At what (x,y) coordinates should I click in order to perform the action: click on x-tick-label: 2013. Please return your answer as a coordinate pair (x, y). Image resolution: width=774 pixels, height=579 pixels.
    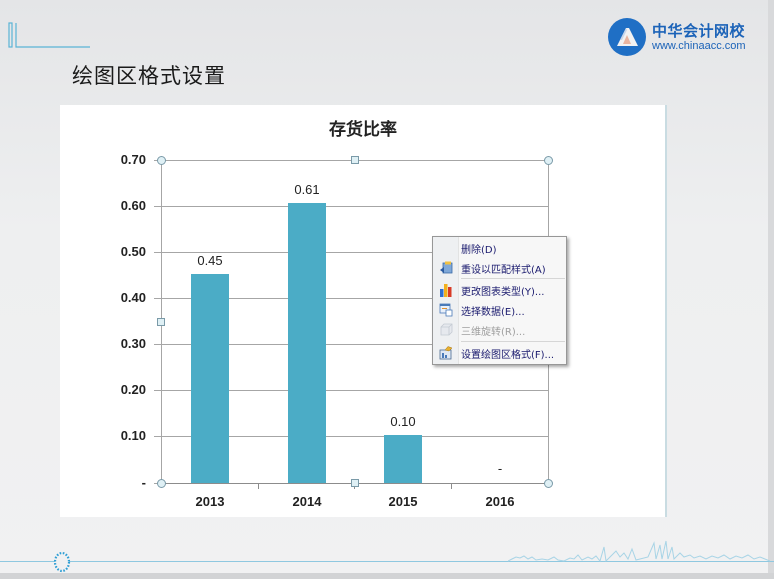
    Looking at the image, I should click on (210, 501).